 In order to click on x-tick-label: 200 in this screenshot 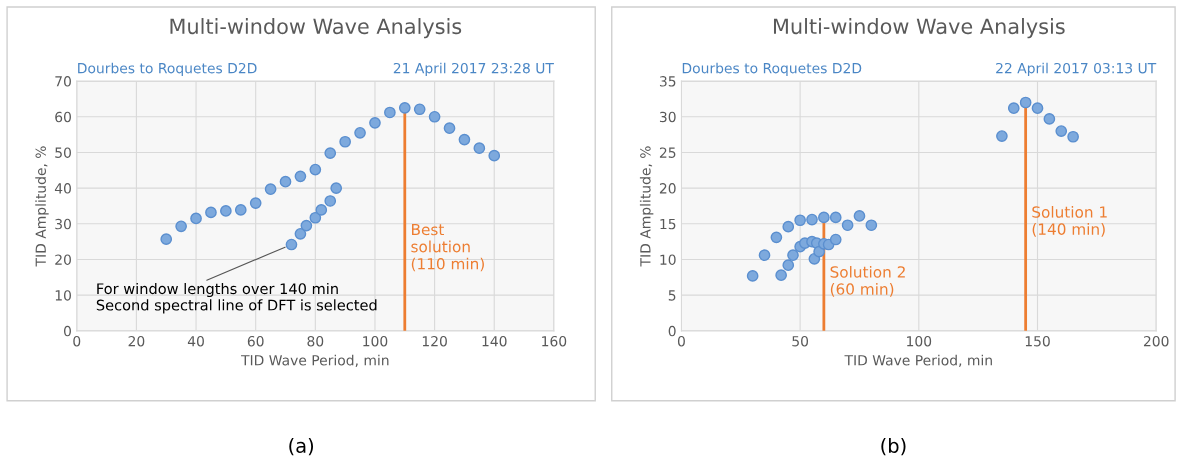, I will do `click(1156, 341)`.